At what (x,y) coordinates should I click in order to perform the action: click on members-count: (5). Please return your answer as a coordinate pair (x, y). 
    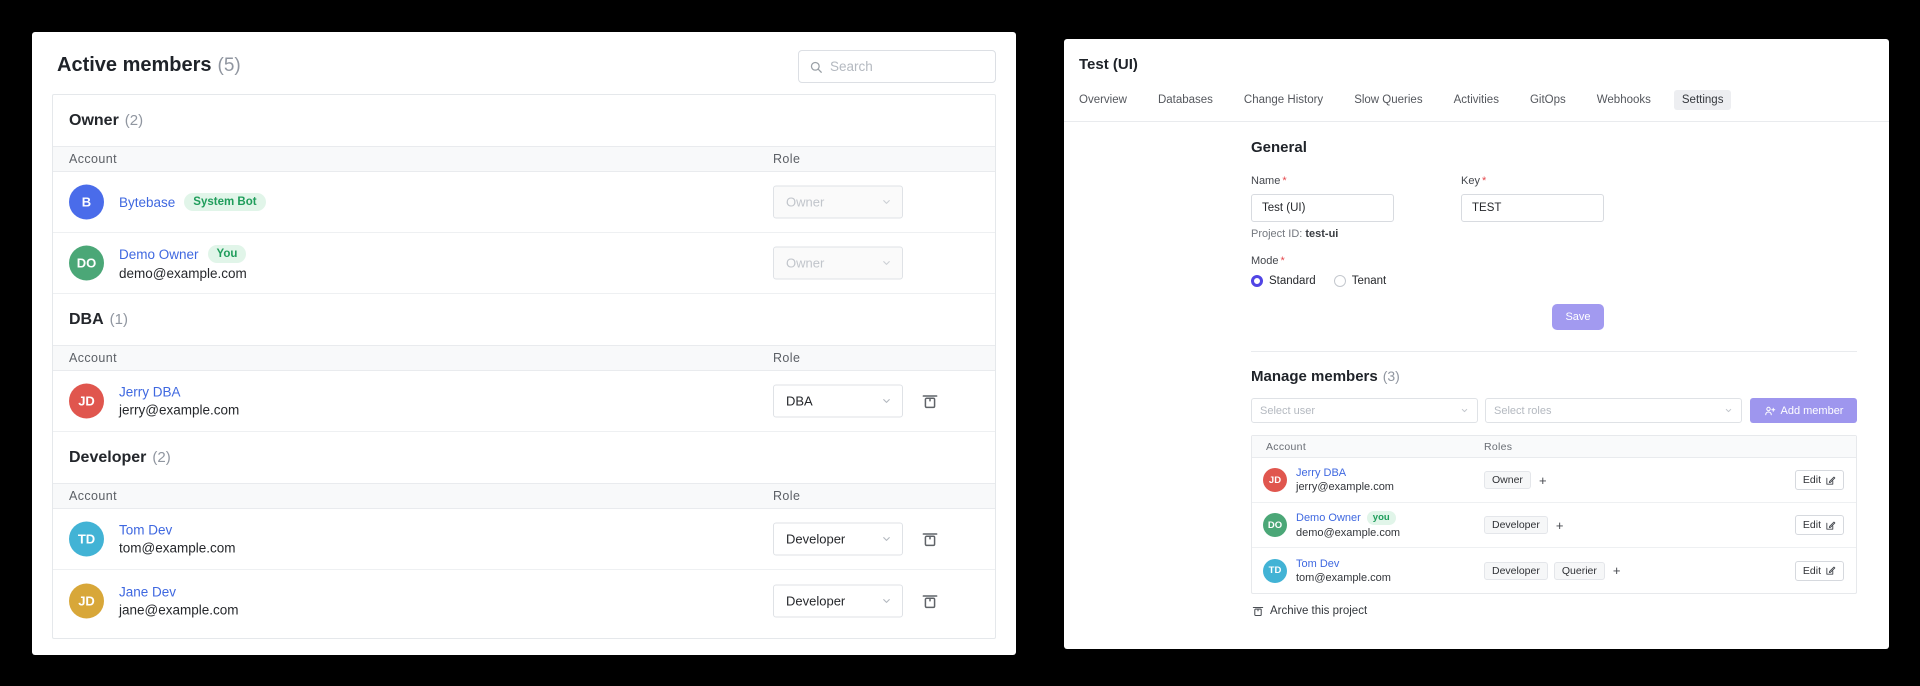
    Looking at the image, I should click on (229, 65).